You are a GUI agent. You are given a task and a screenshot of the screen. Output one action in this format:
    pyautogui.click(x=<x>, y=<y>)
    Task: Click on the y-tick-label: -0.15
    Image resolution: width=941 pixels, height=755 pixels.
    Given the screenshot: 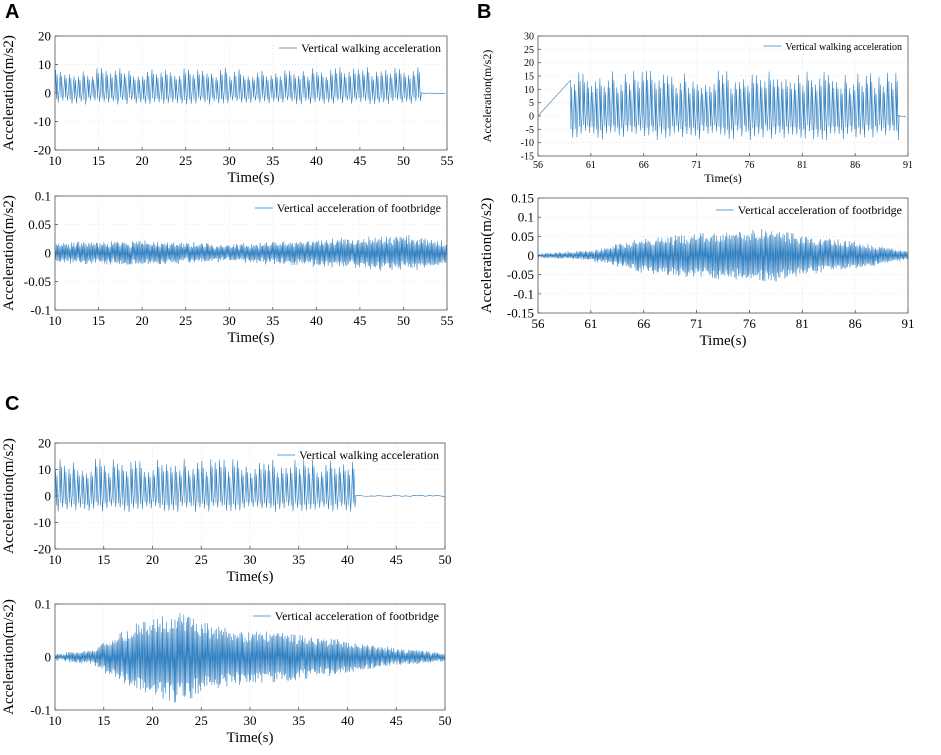 What is the action you would take?
    pyautogui.click(x=520, y=313)
    